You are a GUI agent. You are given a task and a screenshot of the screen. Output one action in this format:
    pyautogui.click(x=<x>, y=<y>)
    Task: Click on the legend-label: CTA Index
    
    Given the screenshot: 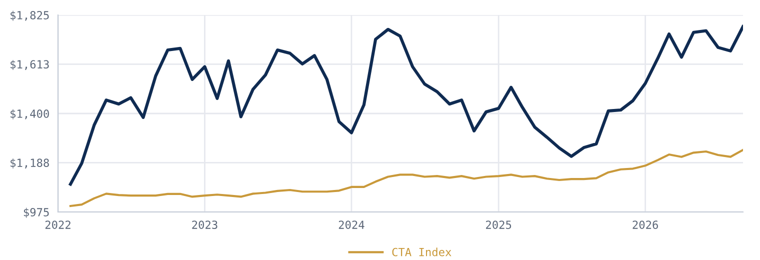 What is the action you would take?
    pyautogui.click(x=422, y=252)
    